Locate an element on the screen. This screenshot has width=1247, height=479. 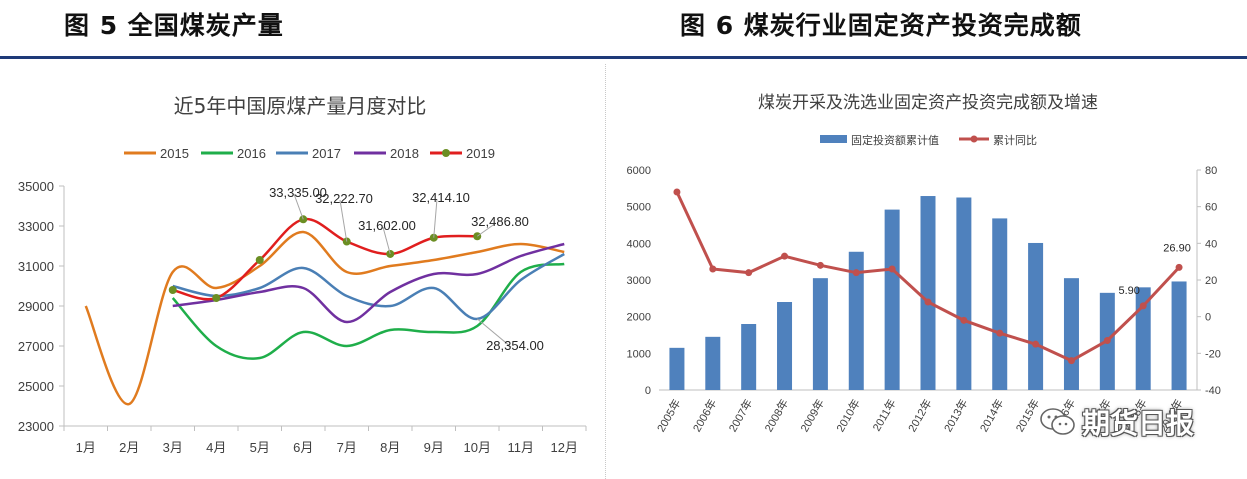
bar-2014年 is located at coordinates (1000, 304).